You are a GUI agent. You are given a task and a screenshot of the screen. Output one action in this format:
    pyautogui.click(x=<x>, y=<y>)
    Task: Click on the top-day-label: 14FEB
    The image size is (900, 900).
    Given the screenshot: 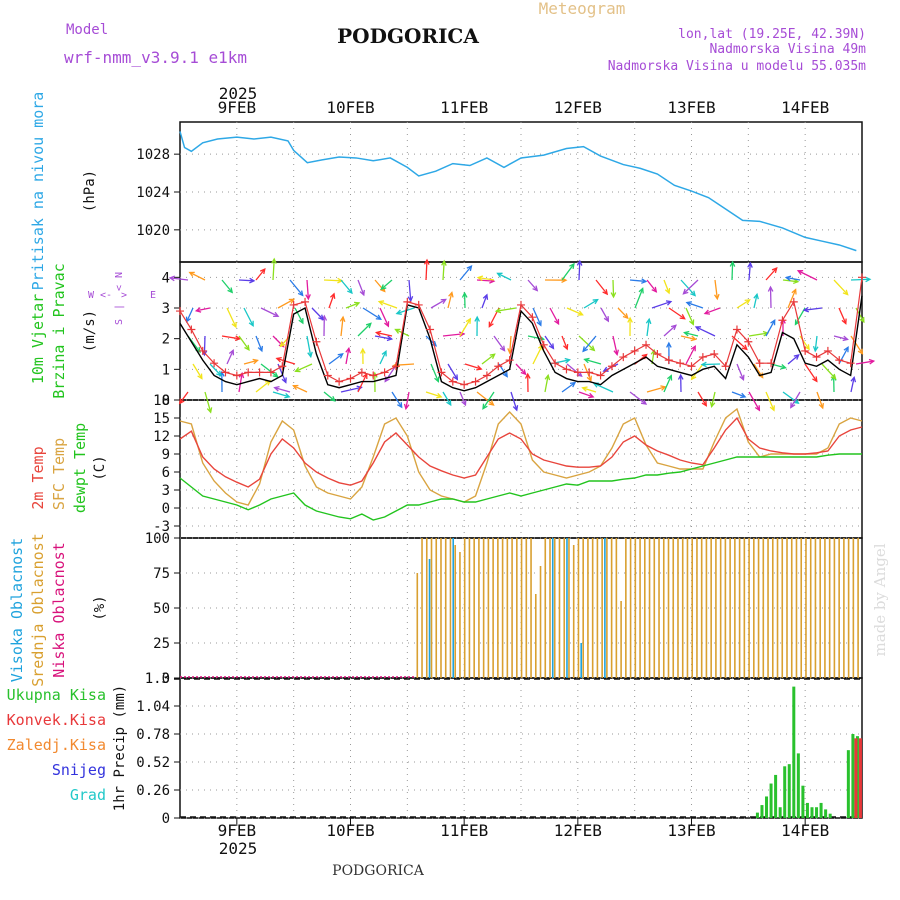 What is the action you would take?
    pyautogui.click(x=805, y=107)
    